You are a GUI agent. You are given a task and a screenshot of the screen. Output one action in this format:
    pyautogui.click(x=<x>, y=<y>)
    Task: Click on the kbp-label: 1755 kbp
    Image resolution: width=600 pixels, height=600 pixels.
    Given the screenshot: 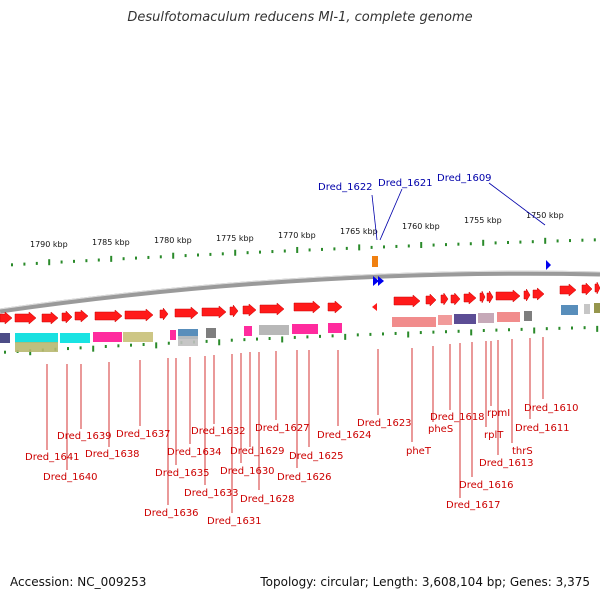 What is the action you would take?
    pyautogui.click(x=483, y=220)
    